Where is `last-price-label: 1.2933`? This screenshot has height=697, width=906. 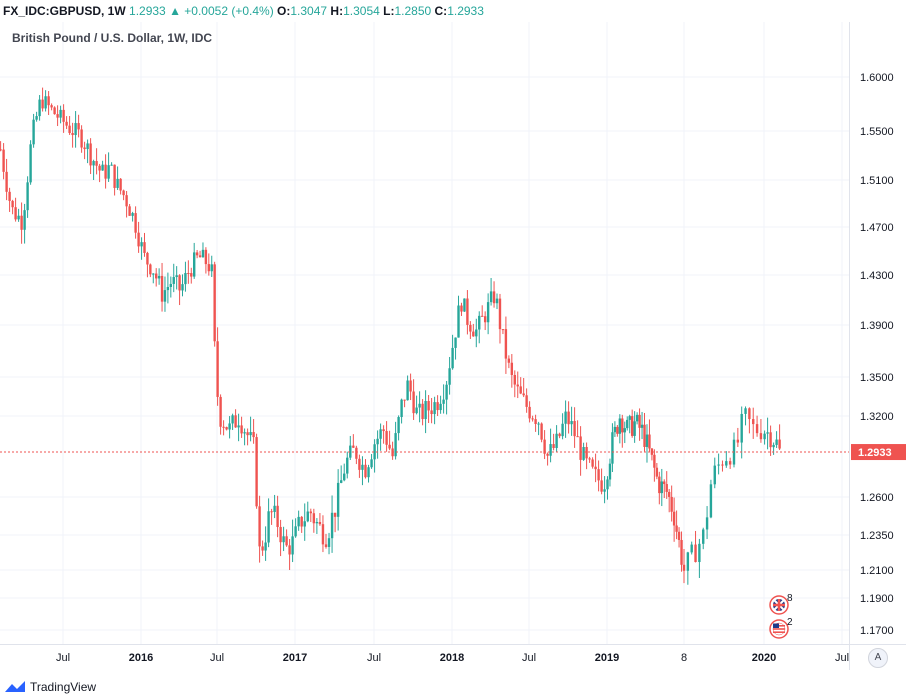 last-price-label: 1.2933 is located at coordinates (878, 452).